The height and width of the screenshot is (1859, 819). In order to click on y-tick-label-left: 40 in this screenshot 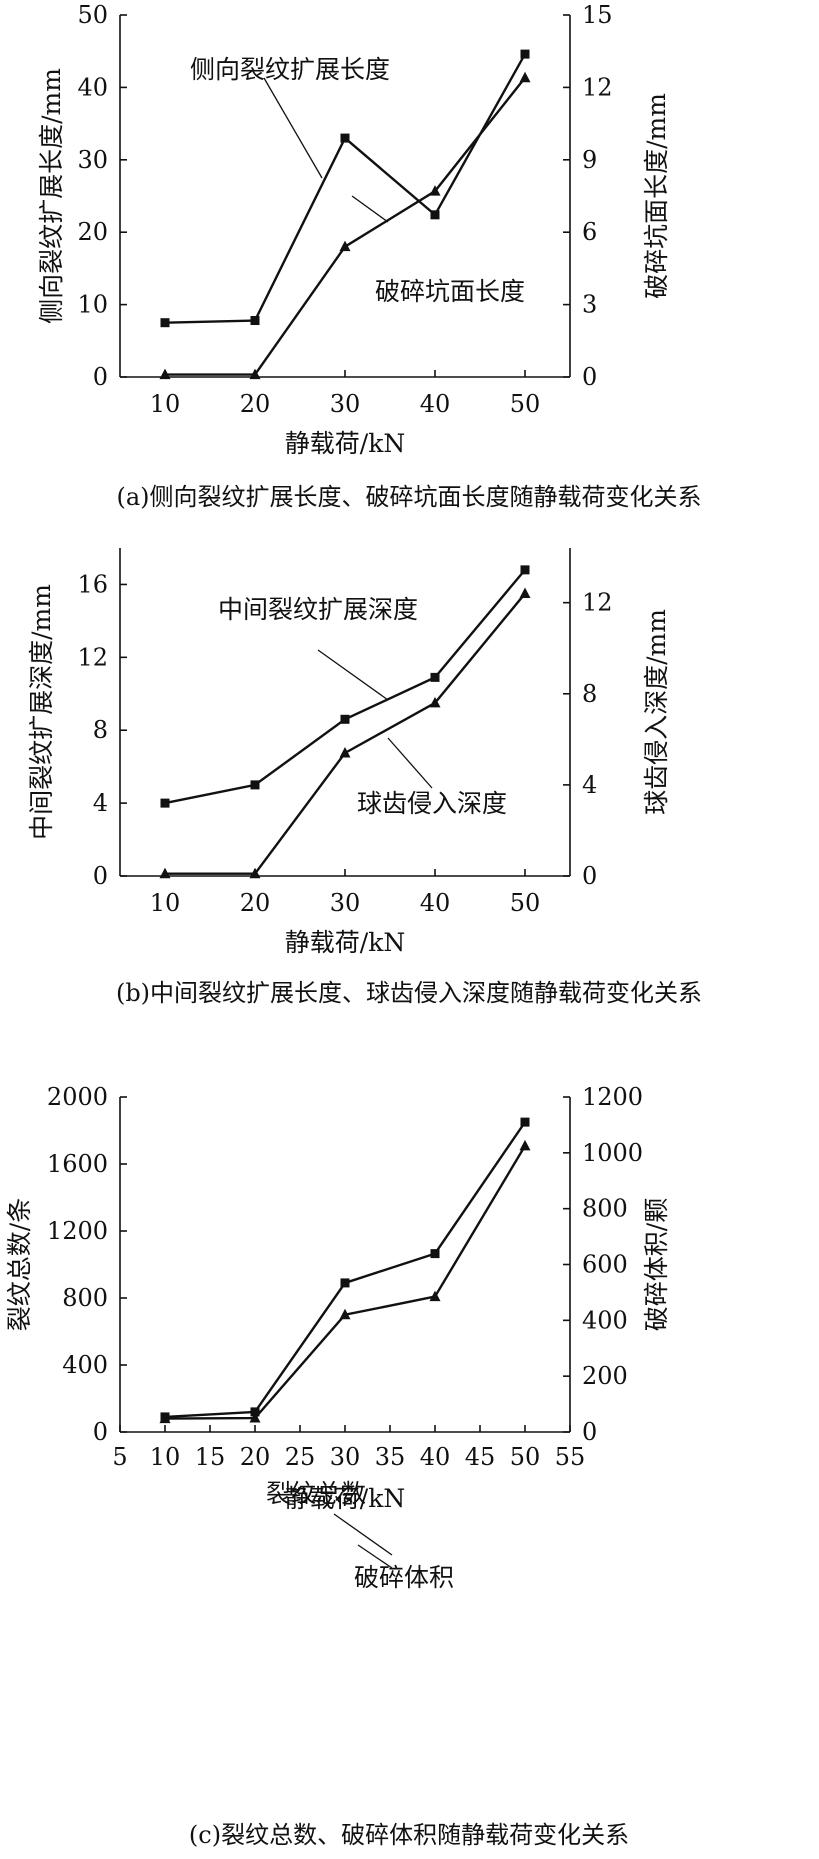, I will do `click(92, 87)`.